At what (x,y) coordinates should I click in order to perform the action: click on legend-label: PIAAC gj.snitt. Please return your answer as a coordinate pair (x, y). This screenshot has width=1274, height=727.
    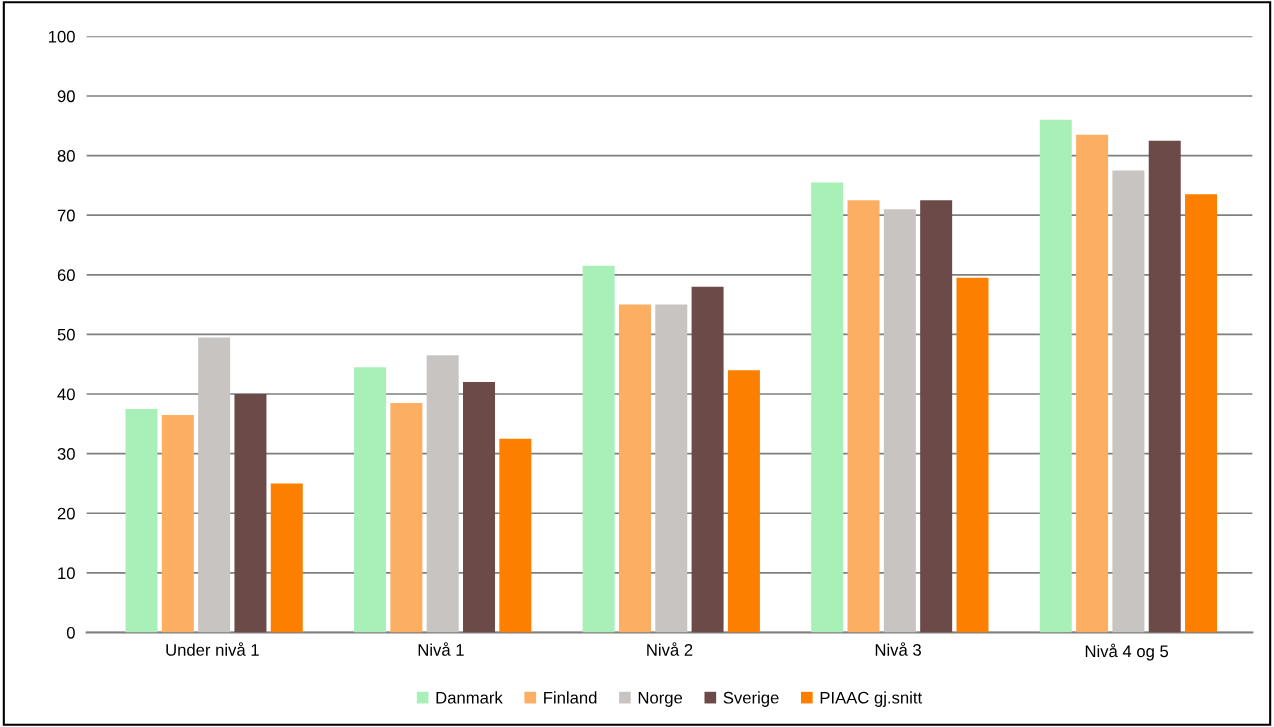
    Looking at the image, I should click on (871, 699).